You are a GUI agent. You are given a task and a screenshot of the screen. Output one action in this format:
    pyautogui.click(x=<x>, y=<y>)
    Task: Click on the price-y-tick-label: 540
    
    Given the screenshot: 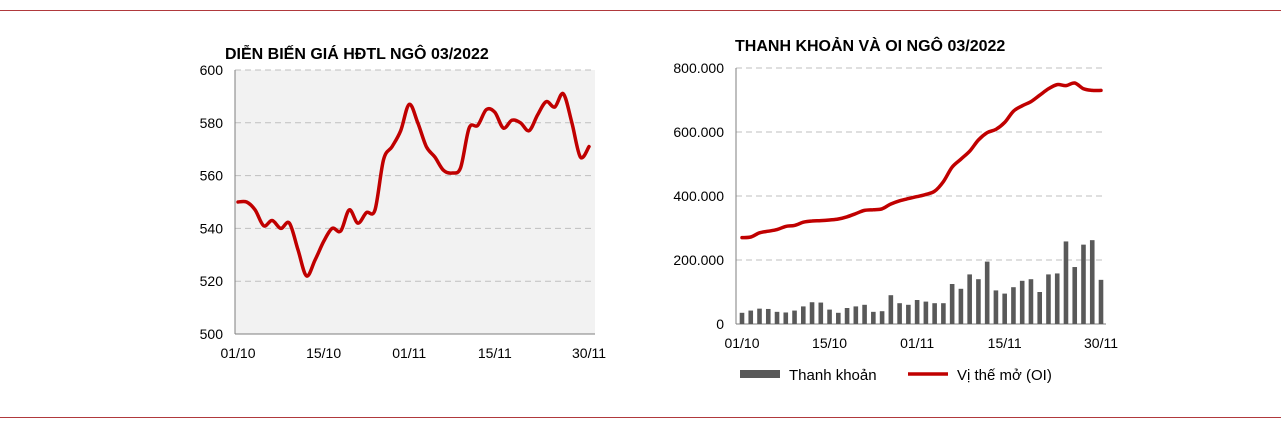 What is the action you would take?
    pyautogui.click(x=212, y=228)
    